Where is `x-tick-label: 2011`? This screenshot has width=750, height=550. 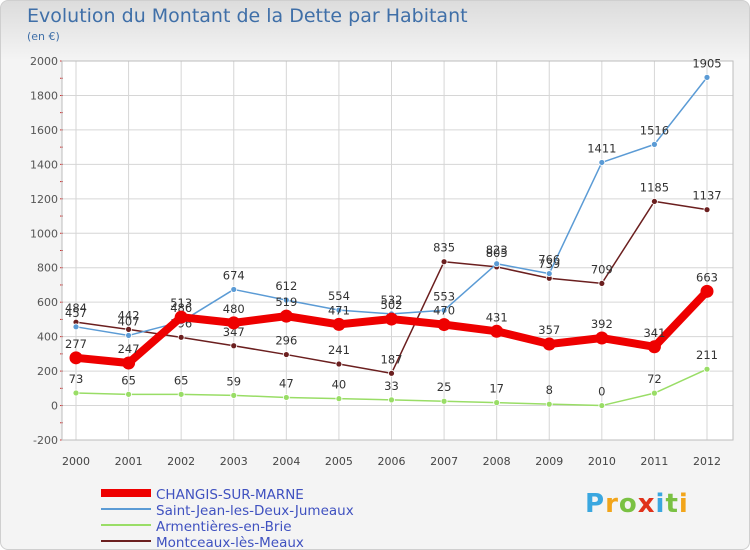
x-tick-label: 2011 is located at coordinates (654, 461).